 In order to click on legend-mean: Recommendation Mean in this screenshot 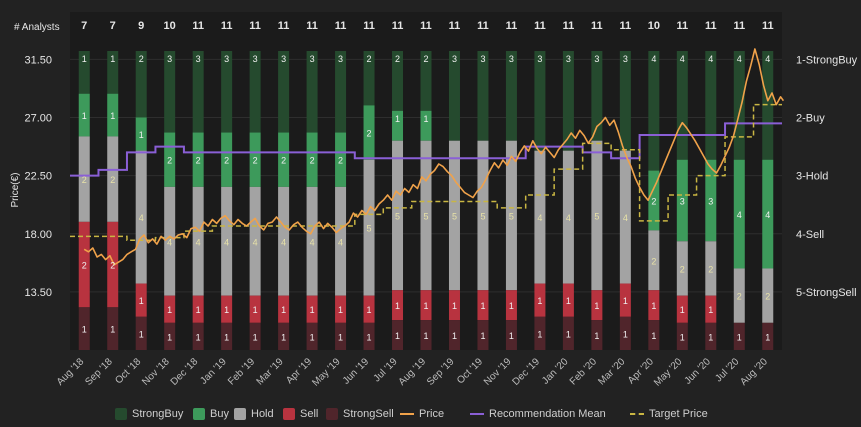, I will do `click(538, 414)`.